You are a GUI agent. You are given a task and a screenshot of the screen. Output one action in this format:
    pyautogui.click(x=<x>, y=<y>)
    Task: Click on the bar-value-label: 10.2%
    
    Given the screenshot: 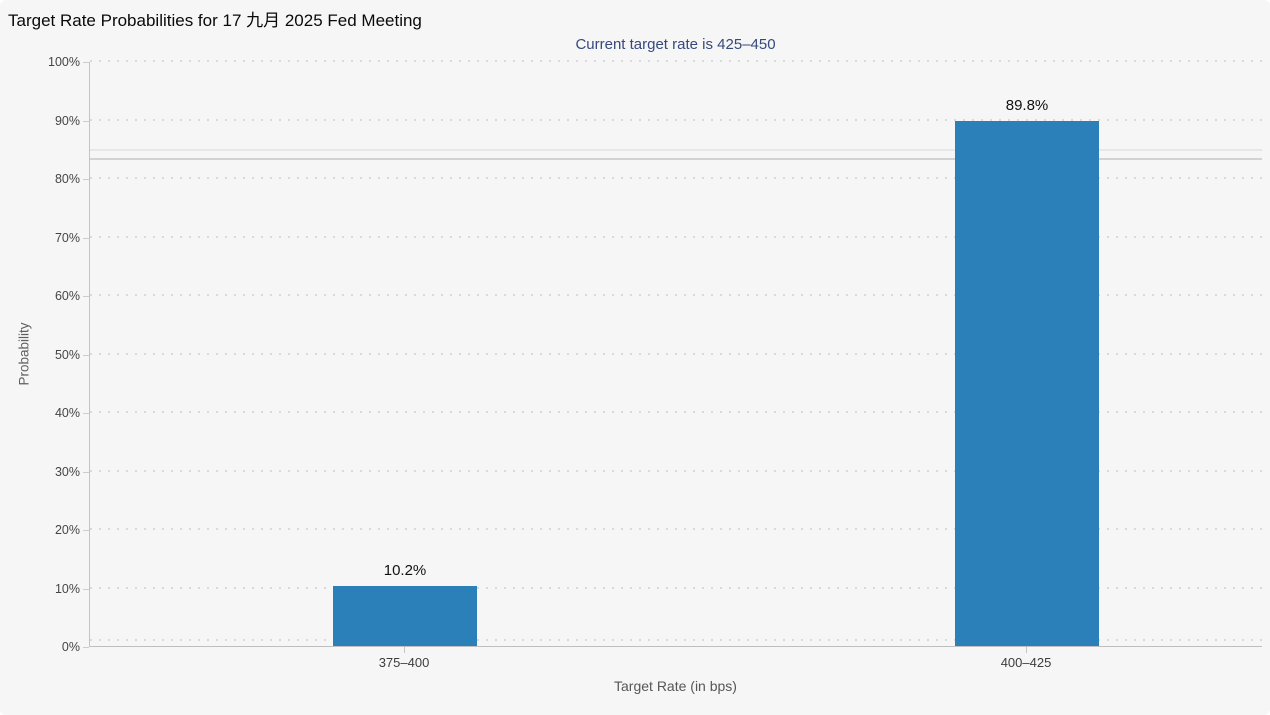 What is the action you would take?
    pyautogui.click(x=405, y=571)
    